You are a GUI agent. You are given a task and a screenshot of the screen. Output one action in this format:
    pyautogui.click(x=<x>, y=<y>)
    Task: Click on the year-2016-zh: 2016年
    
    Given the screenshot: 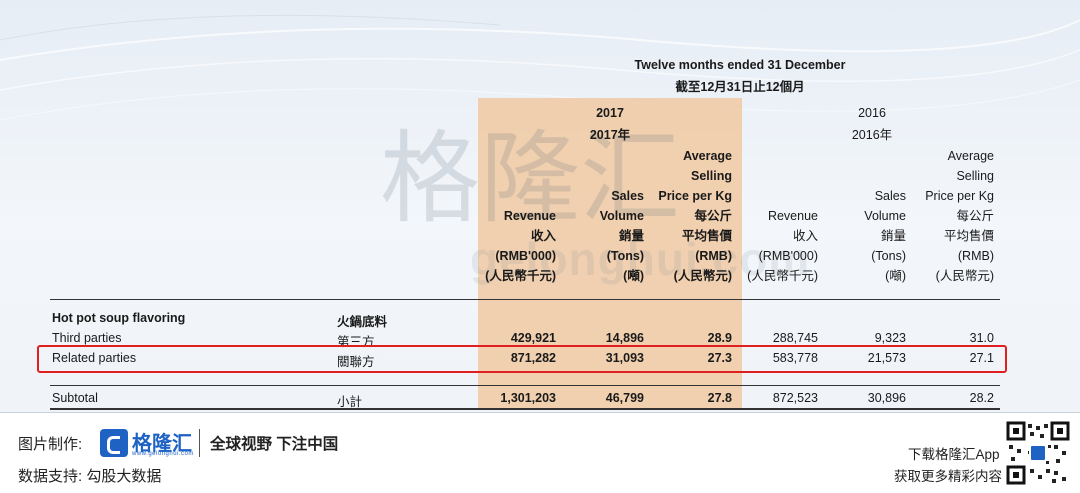 What is the action you would take?
    pyautogui.click(x=872, y=135)
    